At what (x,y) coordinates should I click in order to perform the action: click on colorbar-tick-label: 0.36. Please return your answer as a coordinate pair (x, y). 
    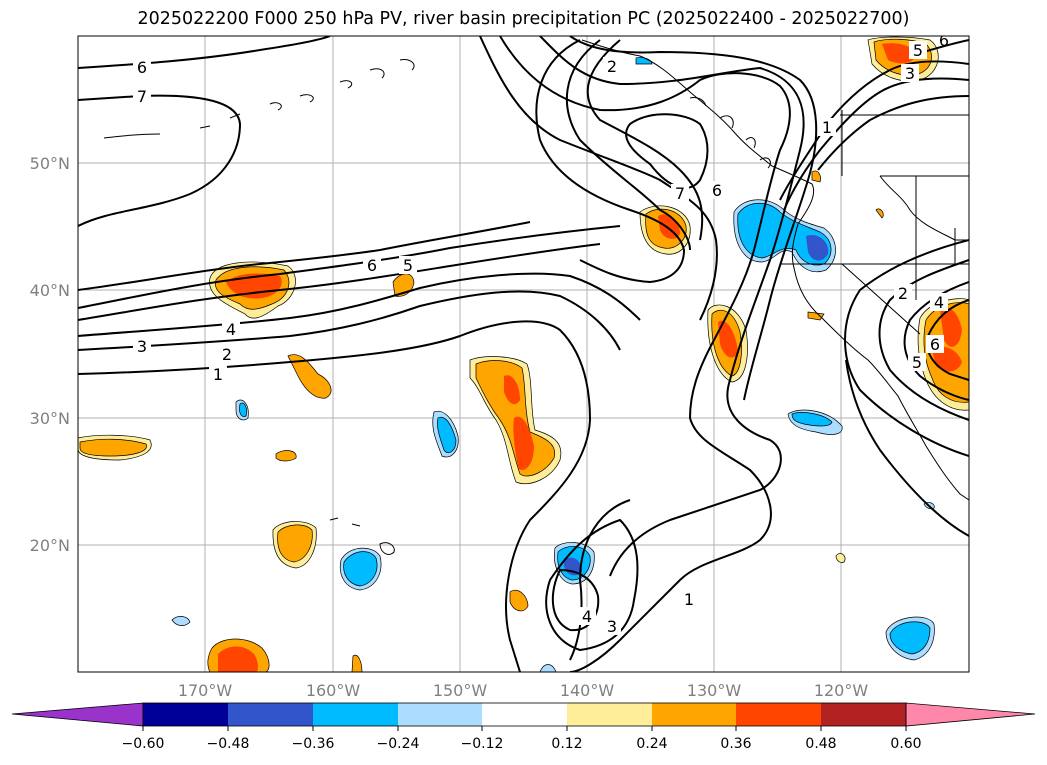
    Looking at the image, I should click on (735, 744).